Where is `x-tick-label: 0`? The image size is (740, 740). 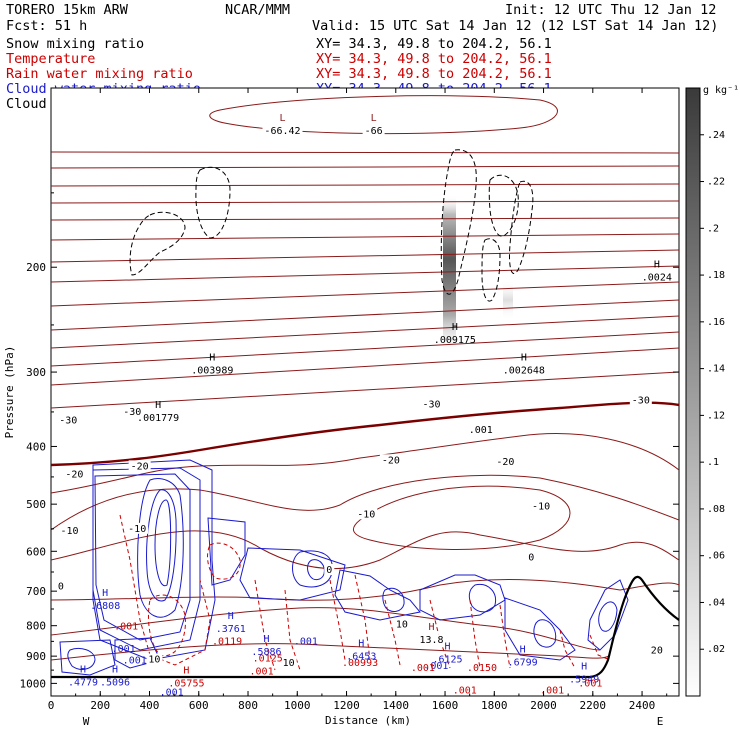
x-tick-label: 0 is located at coordinates (51, 705).